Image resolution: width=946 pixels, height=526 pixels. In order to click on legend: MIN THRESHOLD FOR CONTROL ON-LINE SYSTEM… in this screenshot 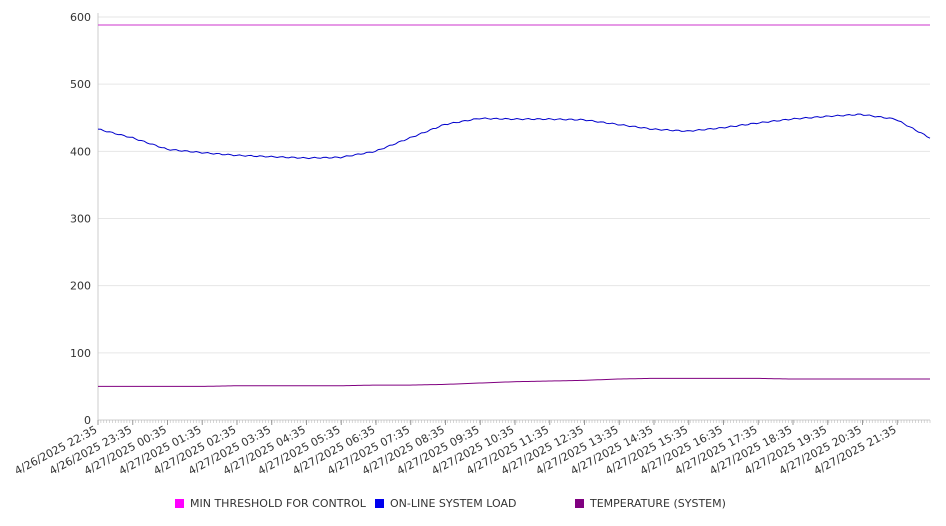, I will do `click(473, 506)`.